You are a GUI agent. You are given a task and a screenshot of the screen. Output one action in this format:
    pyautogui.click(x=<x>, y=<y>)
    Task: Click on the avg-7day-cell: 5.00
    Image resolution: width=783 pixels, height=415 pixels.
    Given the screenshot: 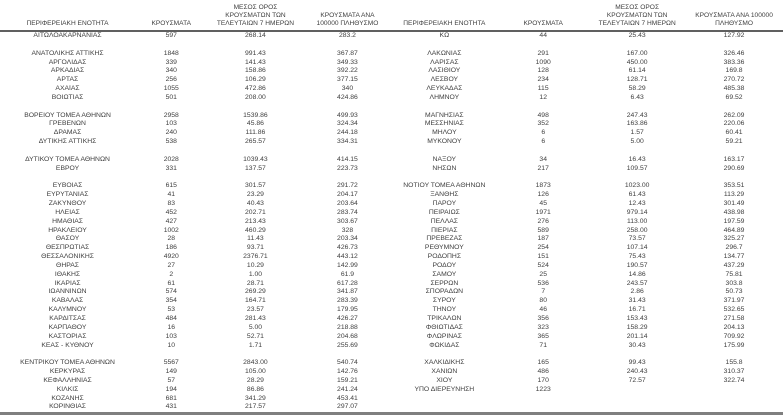 What is the action you would take?
    pyautogui.click(x=255, y=327)
    